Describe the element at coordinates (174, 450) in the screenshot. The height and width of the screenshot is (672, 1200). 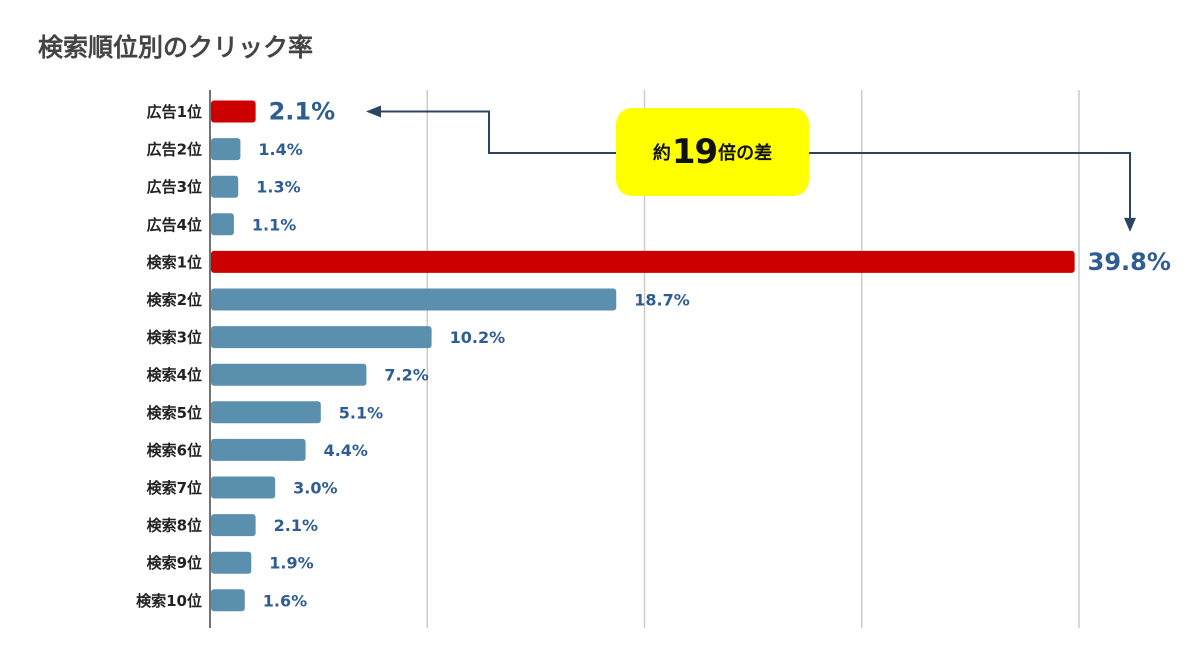
I see `category-label: 検索6位` at that location.